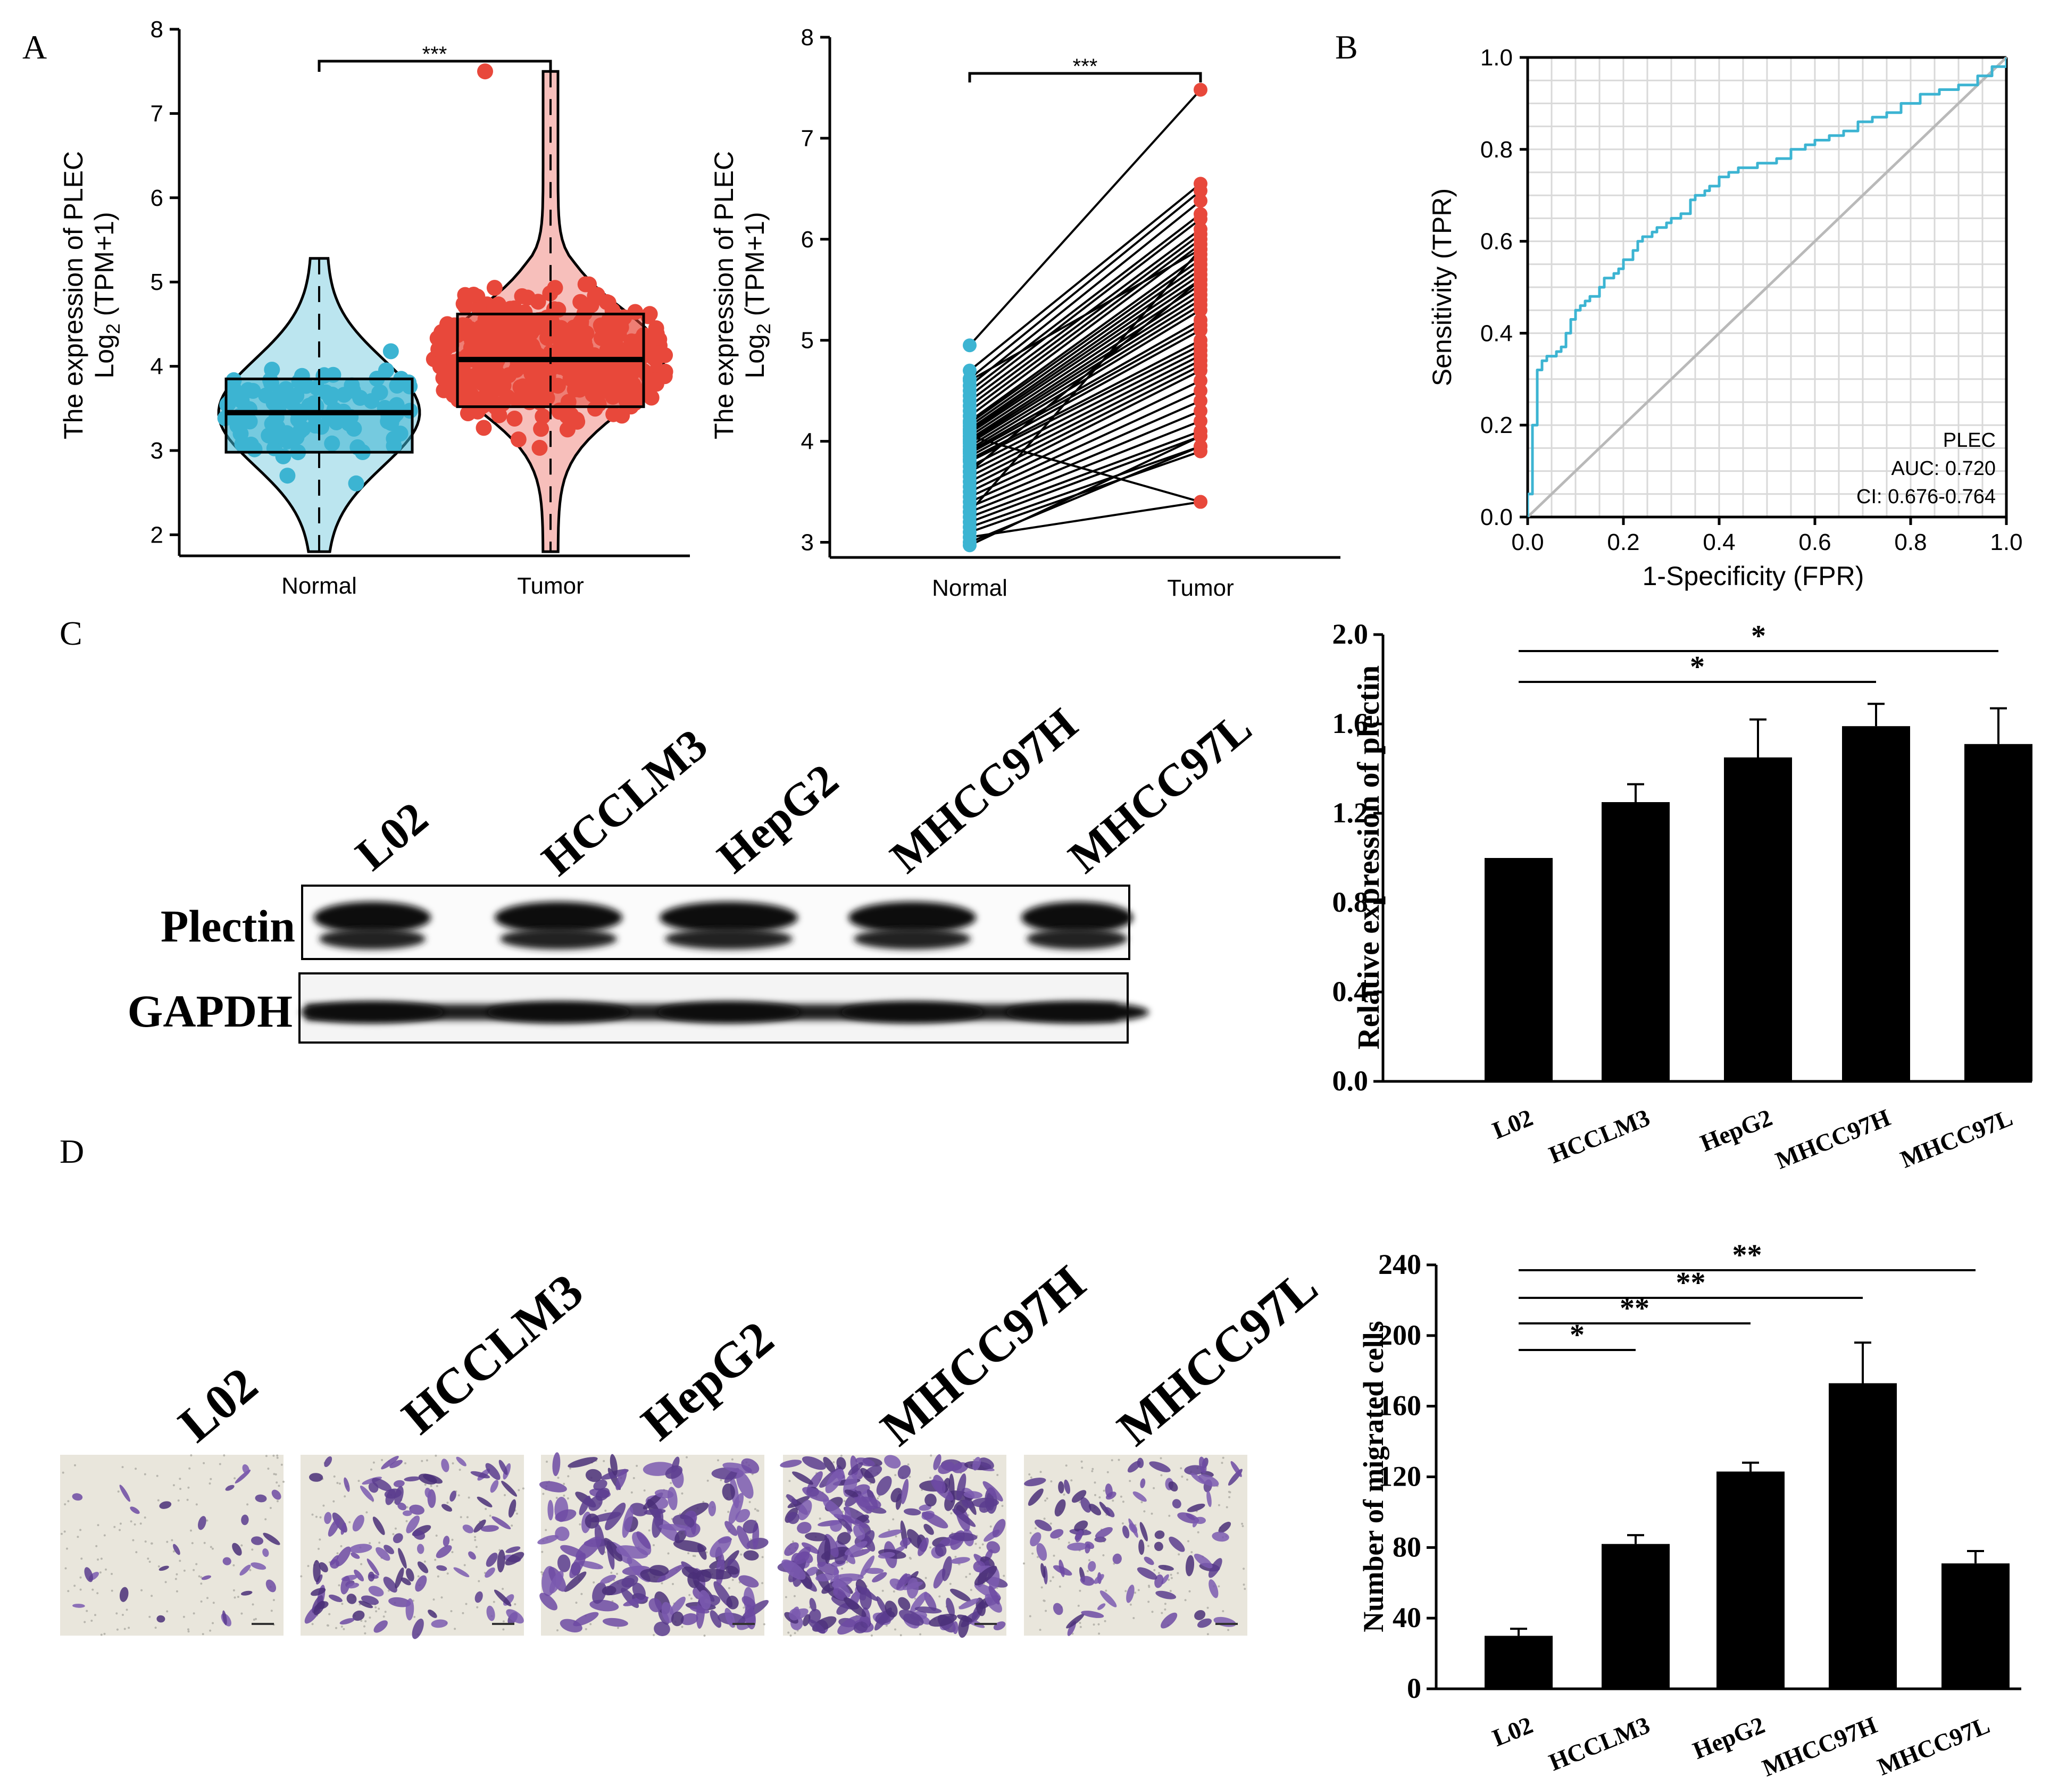  What do you see at coordinates (707, 1381) in the screenshot?
I see `migration-label-hepg2: HepG2` at bounding box center [707, 1381].